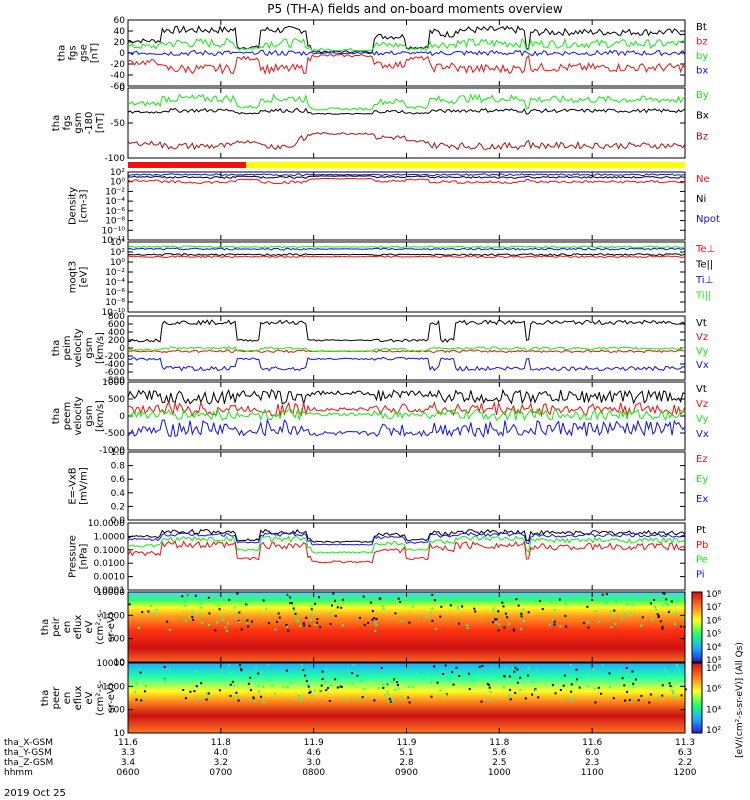 The height and width of the screenshot is (800, 750). I want to click on panel-frame, so click(406, 277).